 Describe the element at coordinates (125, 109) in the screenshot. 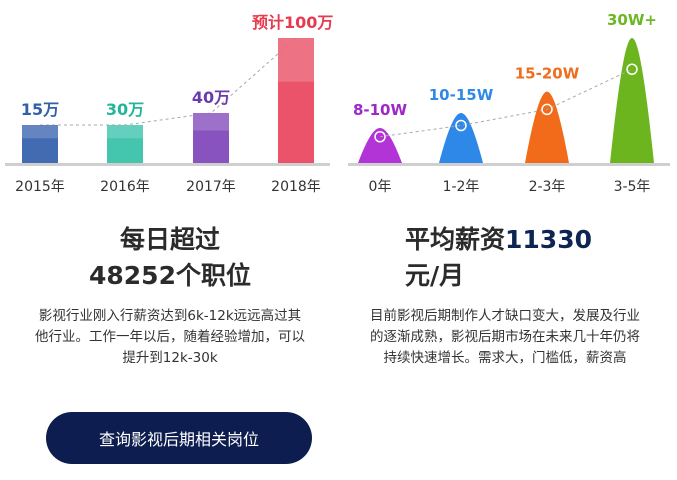

I see `data-label-1: 30万` at that location.